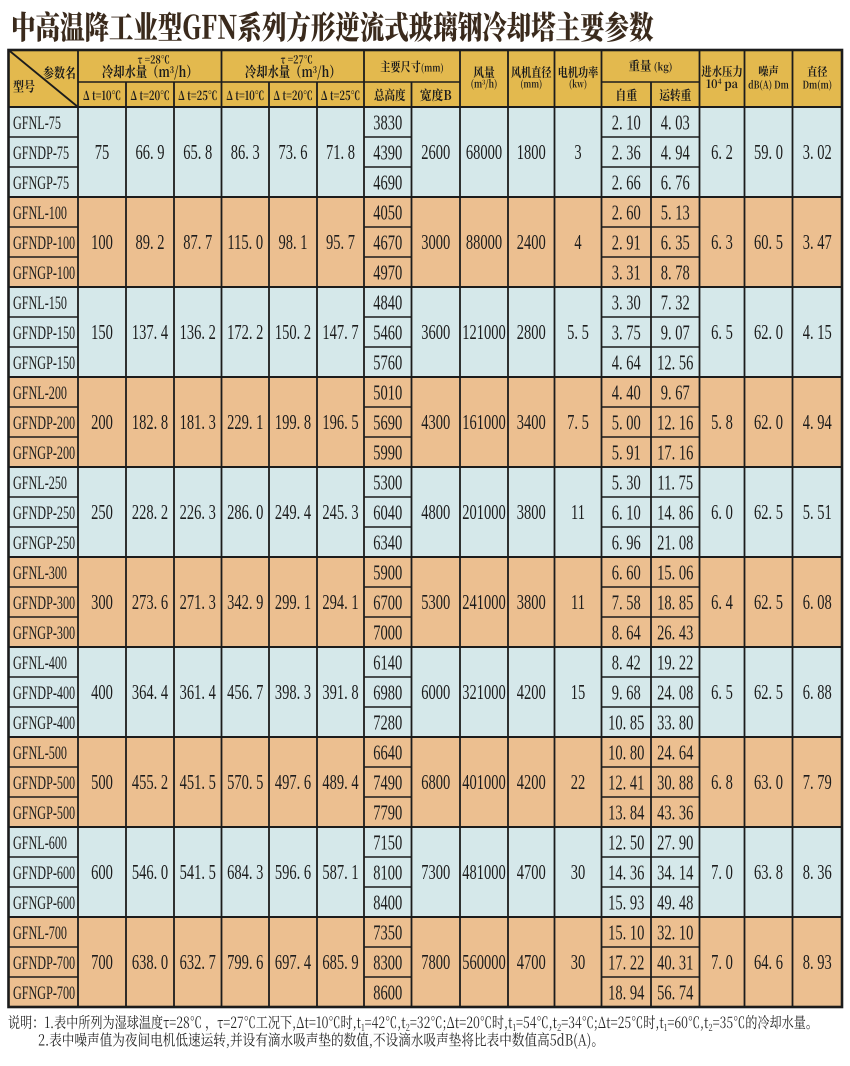 Image resolution: width=850 pixels, height=1066 pixels. Describe the element at coordinates (675, 782) in the screenshot. I see `svg-text: 30. 88` at that location.